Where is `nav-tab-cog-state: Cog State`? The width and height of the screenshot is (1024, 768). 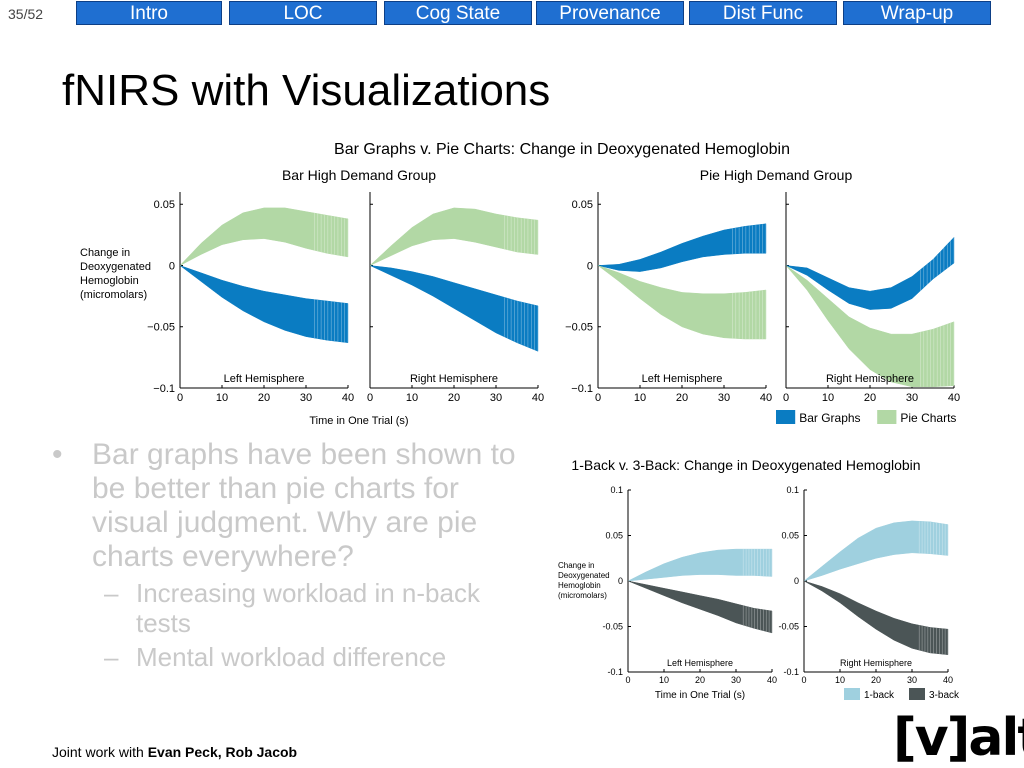
nav-tab-cog-state: Cog State is located at coordinates (458, 13).